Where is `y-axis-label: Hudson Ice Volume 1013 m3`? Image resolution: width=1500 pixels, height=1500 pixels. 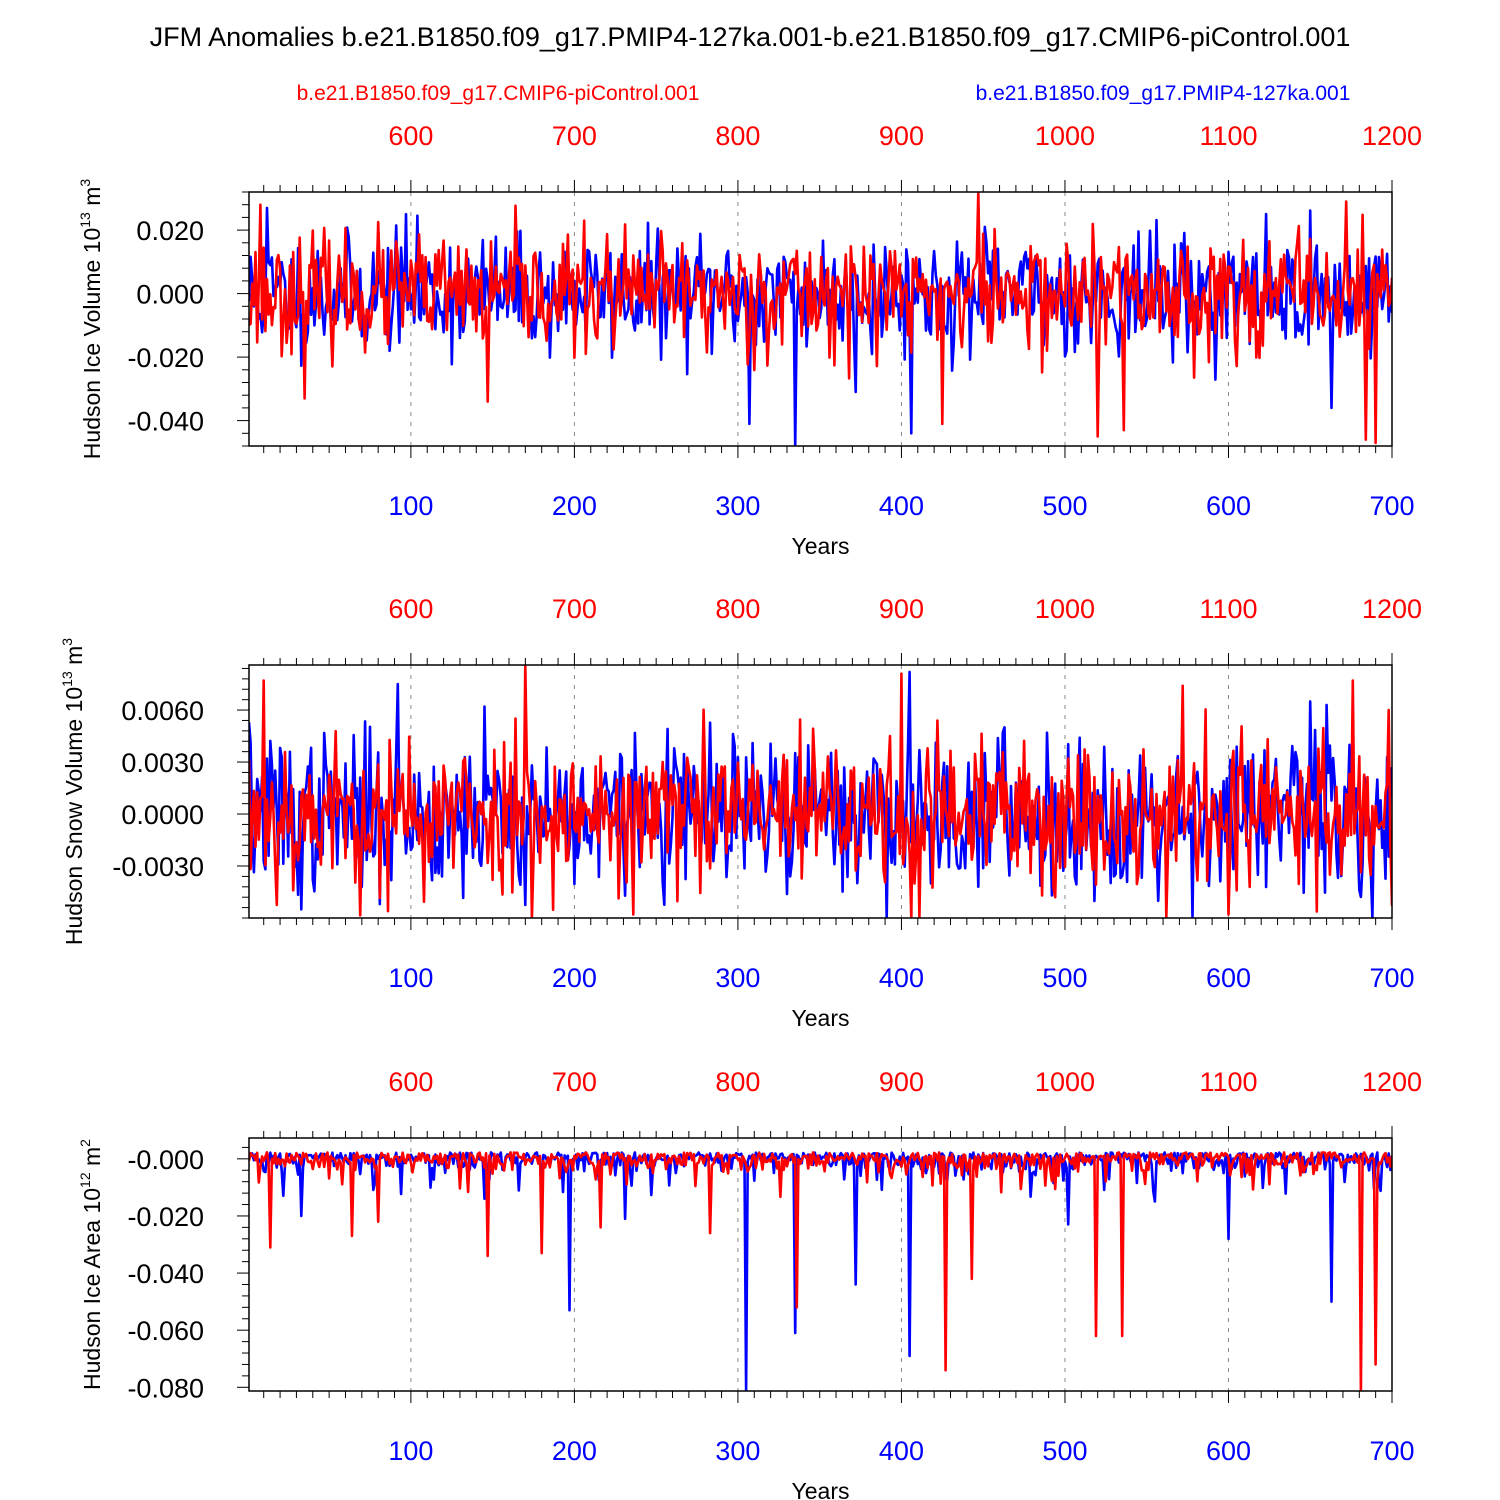
y-axis-label: Hudson Ice Volume 1013 m3 is located at coordinates (91, 319).